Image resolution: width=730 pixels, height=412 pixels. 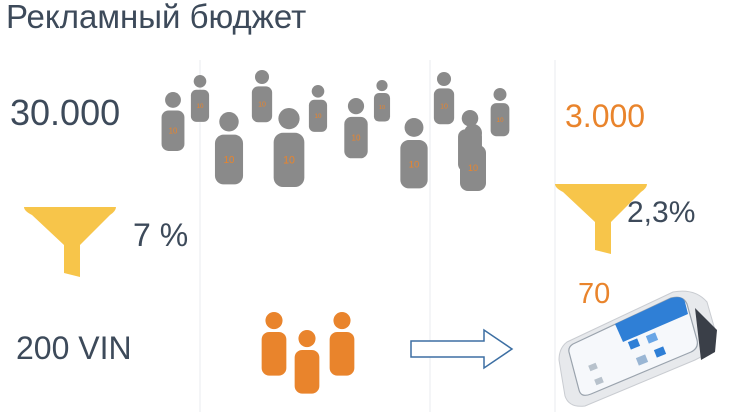 I want to click on arrow-right-icon, so click(x=462, y=349).